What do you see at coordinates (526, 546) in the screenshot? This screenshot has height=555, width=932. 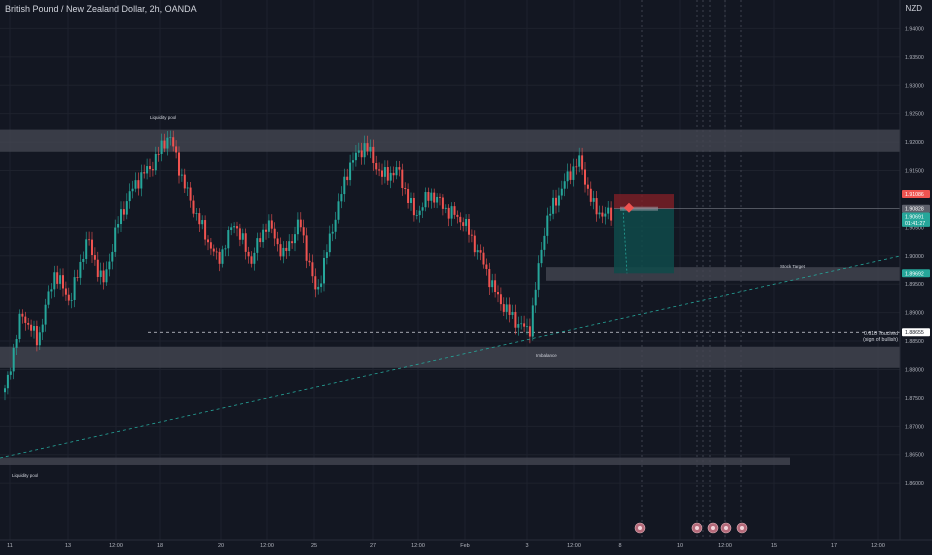 I see `x-tick-label: 3` at bounding box center [526, 546].